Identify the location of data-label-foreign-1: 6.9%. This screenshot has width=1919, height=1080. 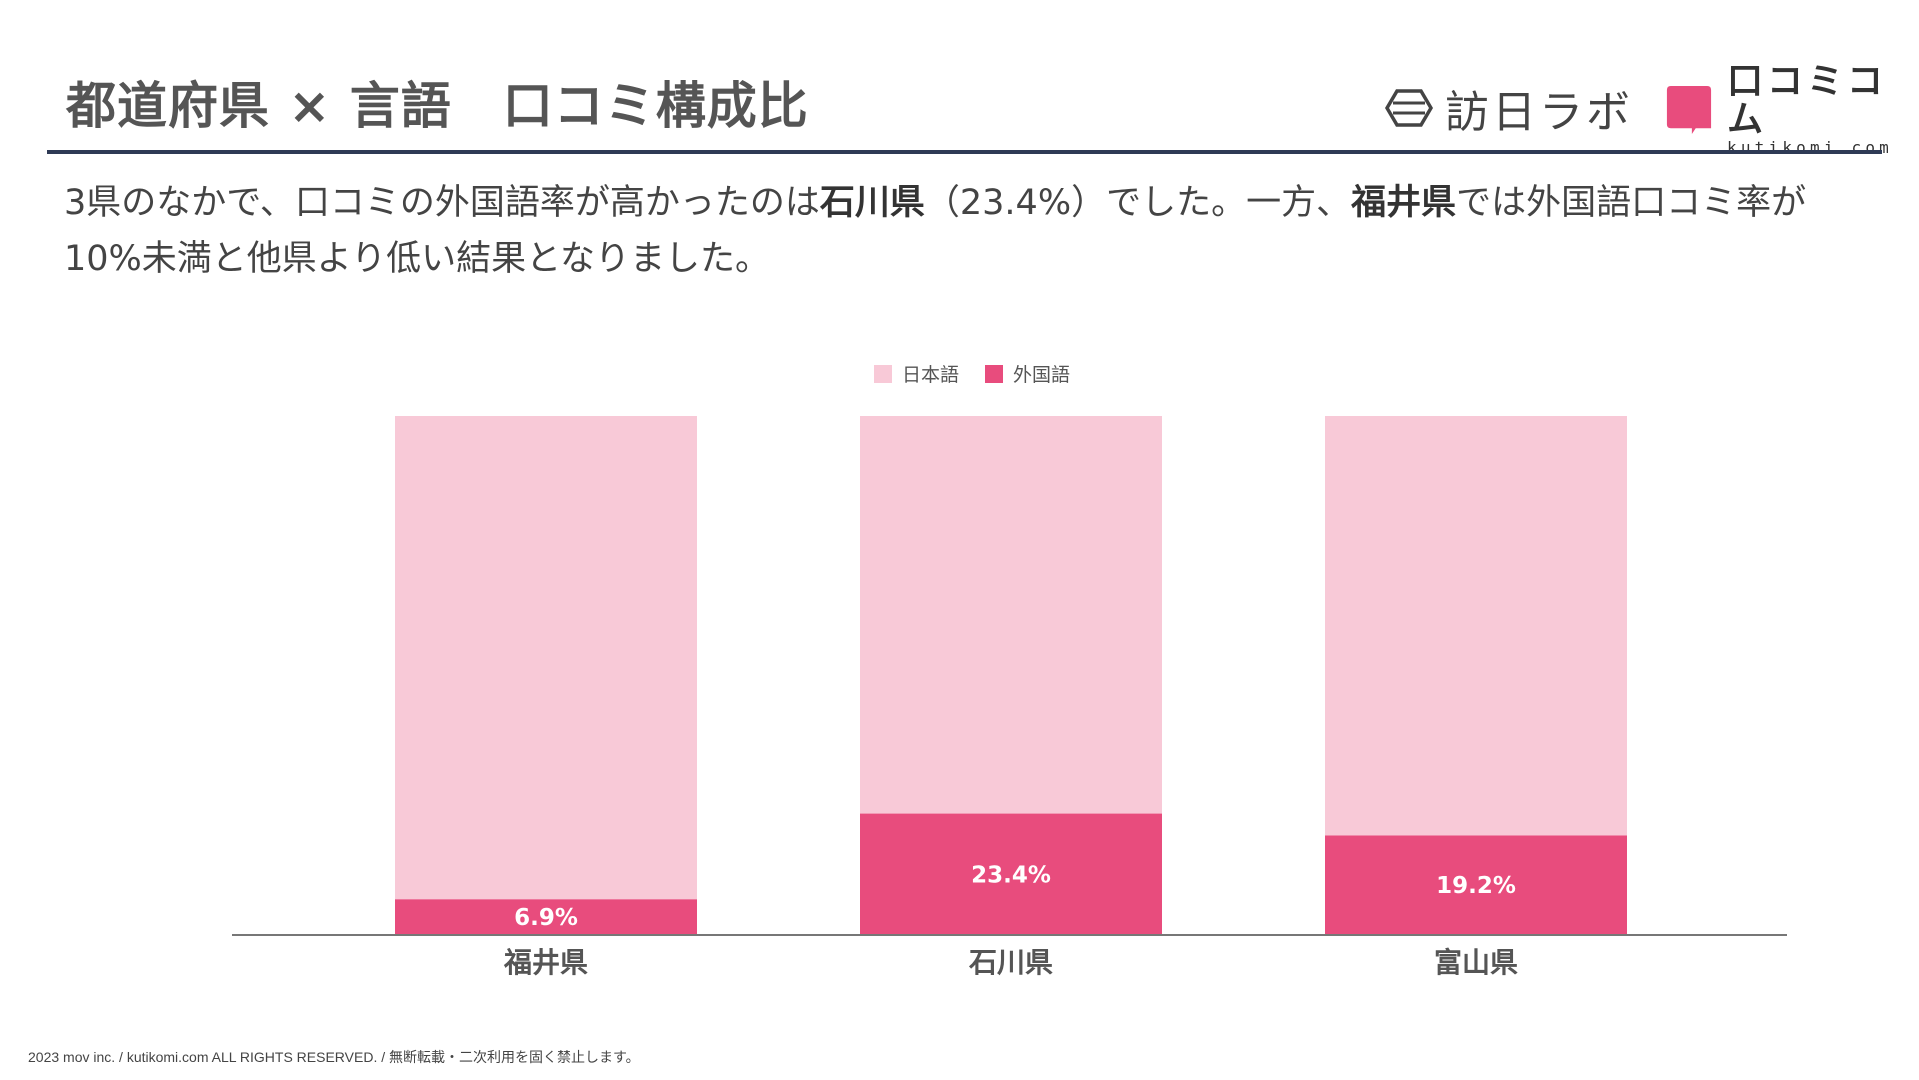
(546, 918).